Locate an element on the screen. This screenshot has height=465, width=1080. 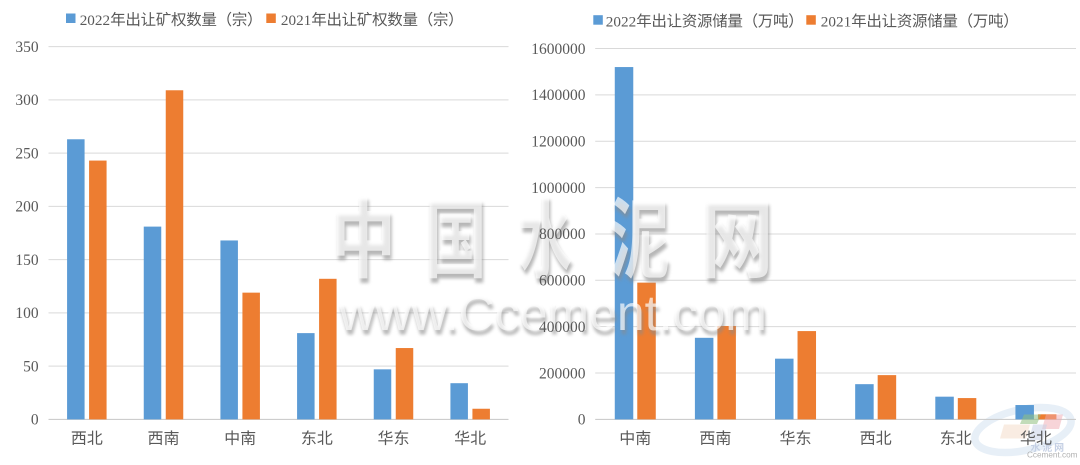
svg-text: 1200000 is located at coordinates (558, 141).